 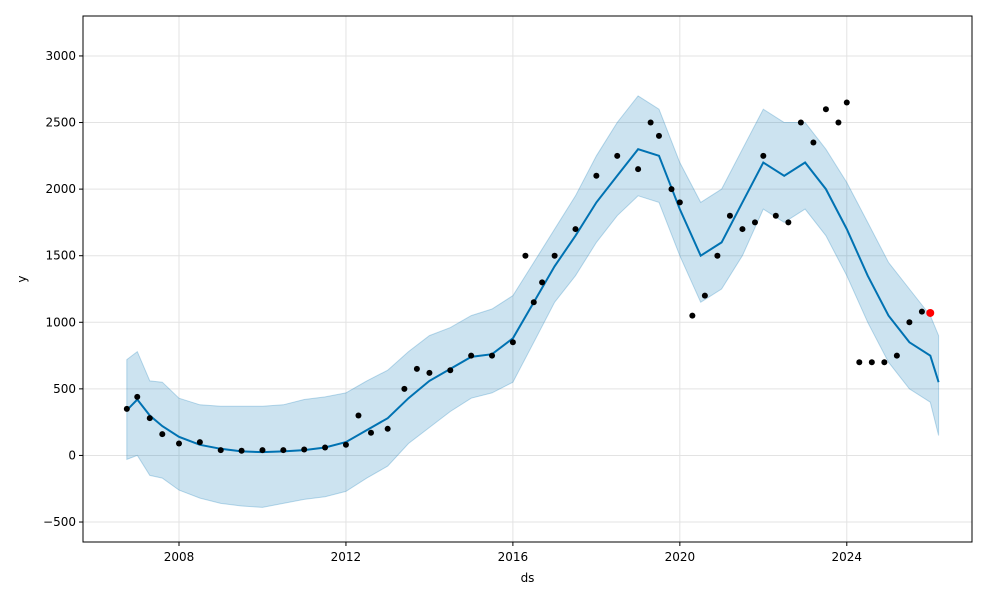 What do you see at coordinates (528, 578) in the screenshot?
I see `x-axis-label: ds` at bounding box center [528, 578].